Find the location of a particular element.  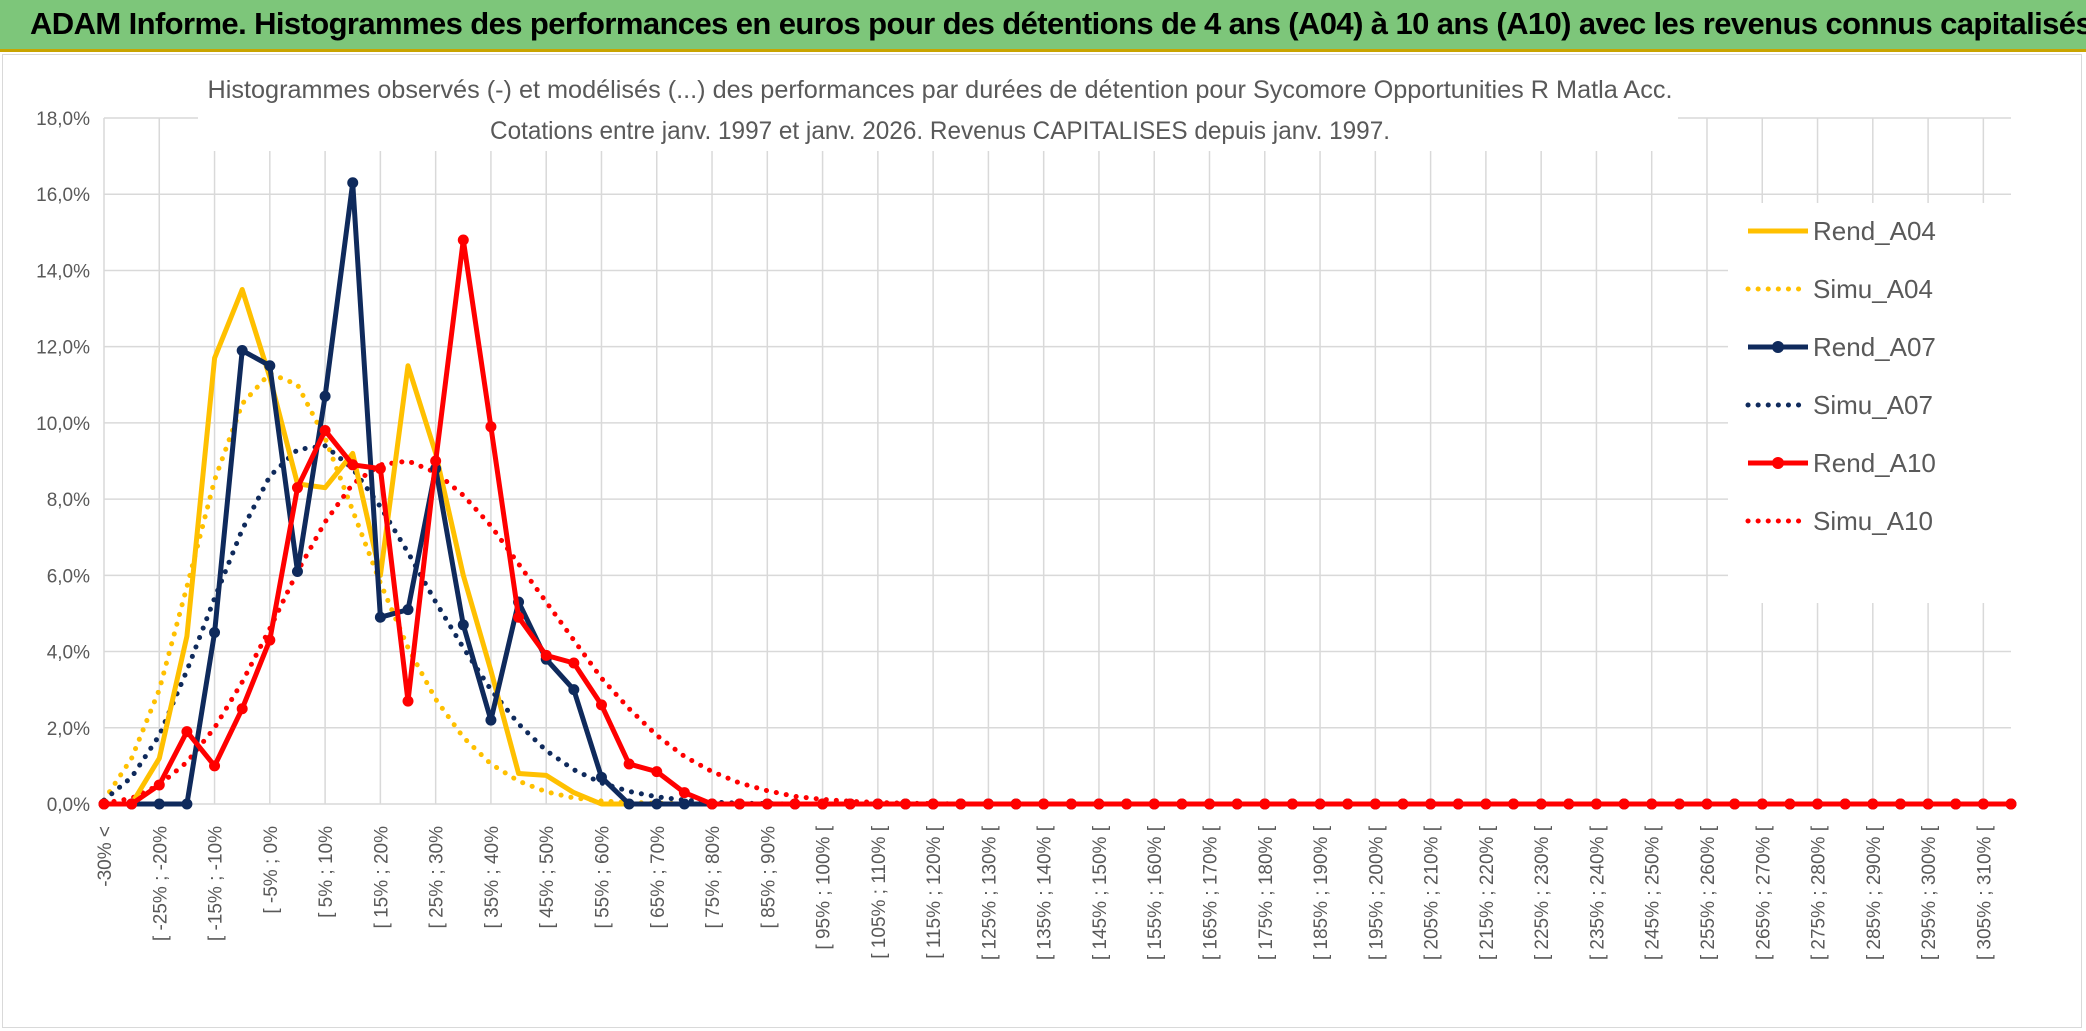

x-tick-label: [ 145% ; 150% [ is located at coordinates (1100, 892).